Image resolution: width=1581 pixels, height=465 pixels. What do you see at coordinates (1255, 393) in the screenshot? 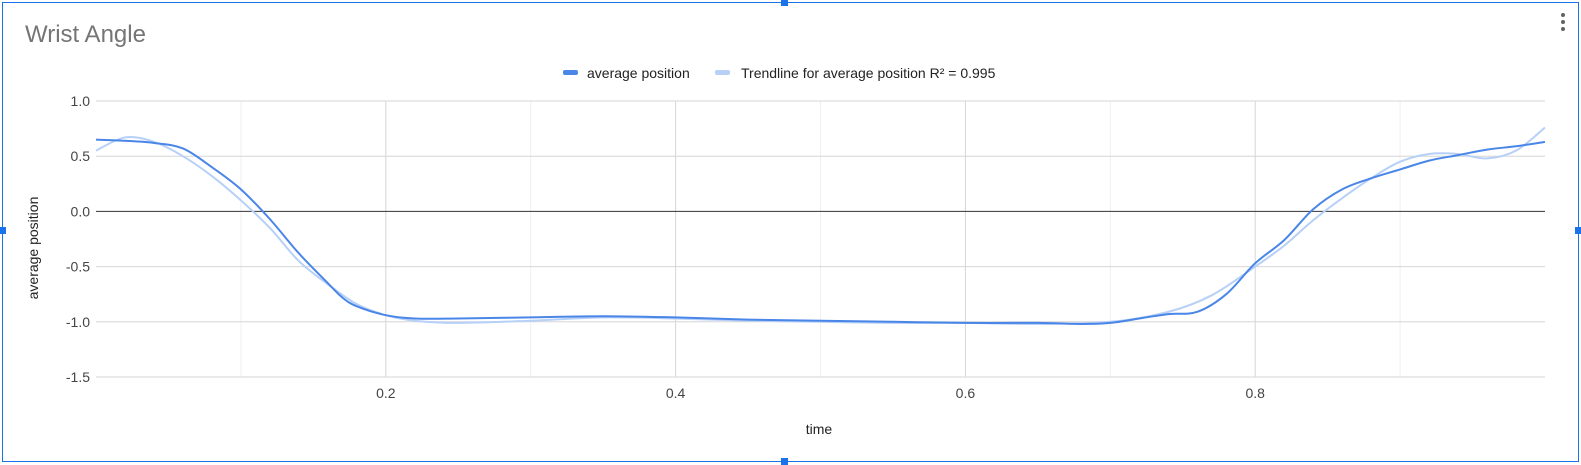
I see `x-tick-label: 0.8` at bounding box center [1255, 393].